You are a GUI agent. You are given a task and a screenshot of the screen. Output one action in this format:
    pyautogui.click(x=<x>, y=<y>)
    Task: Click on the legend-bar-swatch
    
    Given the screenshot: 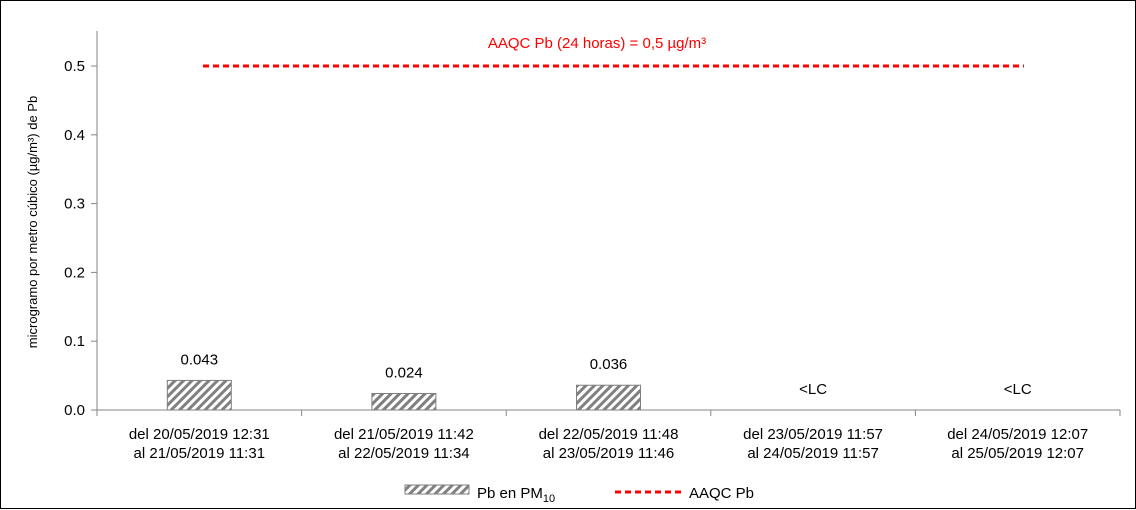 What is the action you would take?
    pyautogui.click(x=437, y=489)
    